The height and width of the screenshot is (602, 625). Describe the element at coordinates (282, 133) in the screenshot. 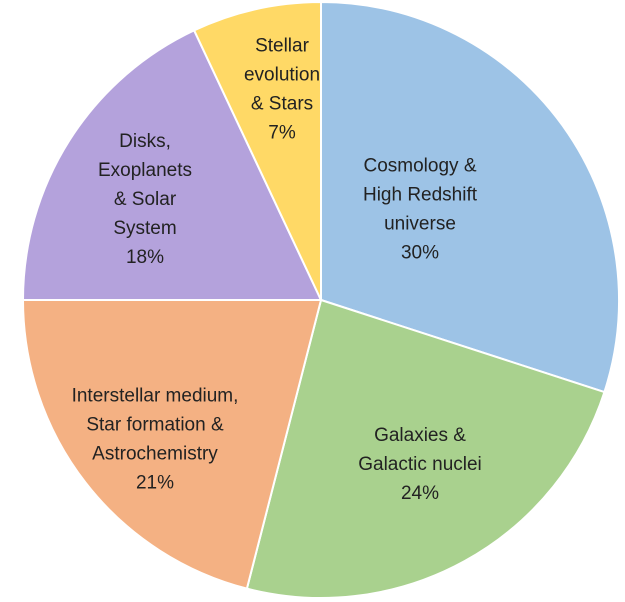

I see `value-label: 7%` at that location.